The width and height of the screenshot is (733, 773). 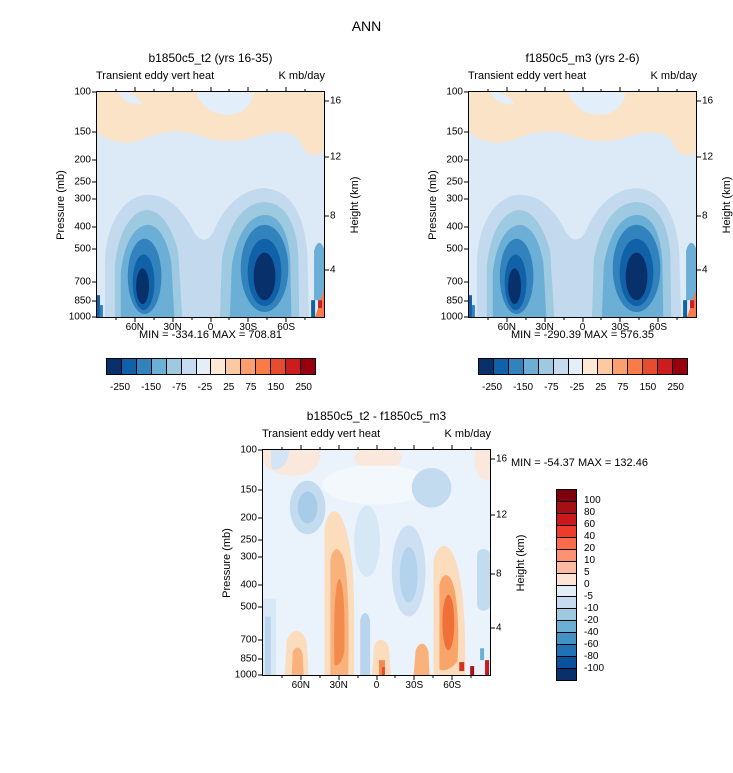 What do you see at coordinates (467, 434) in the screenshot?
I see `units-label: K mb/day` at bounding box center [467, 434].